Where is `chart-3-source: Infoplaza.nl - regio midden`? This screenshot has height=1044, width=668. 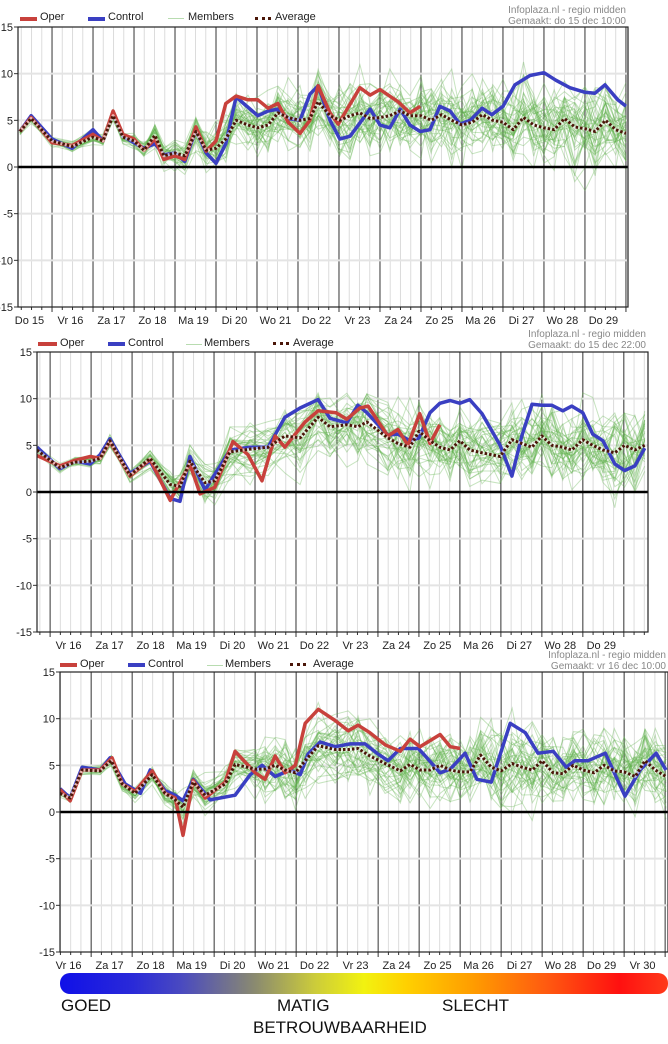 chart-3-source: Infoplaza.nl - regio midden is located at coordinates (607, 655).